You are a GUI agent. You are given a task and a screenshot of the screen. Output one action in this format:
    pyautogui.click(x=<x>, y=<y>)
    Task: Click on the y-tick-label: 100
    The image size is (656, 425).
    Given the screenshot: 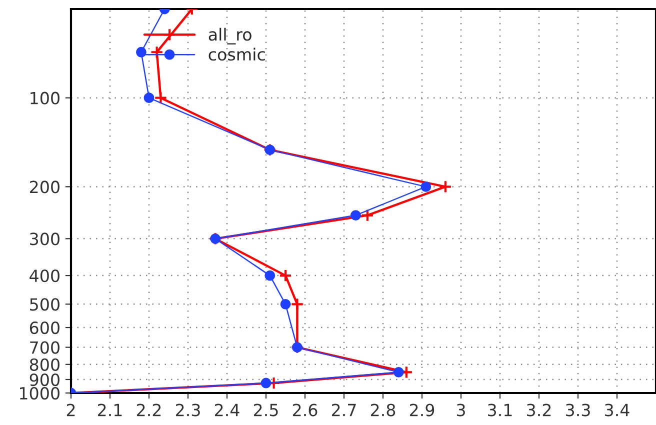 What is the action you would take?
    pyautogui.click(x=45, y=98)
    